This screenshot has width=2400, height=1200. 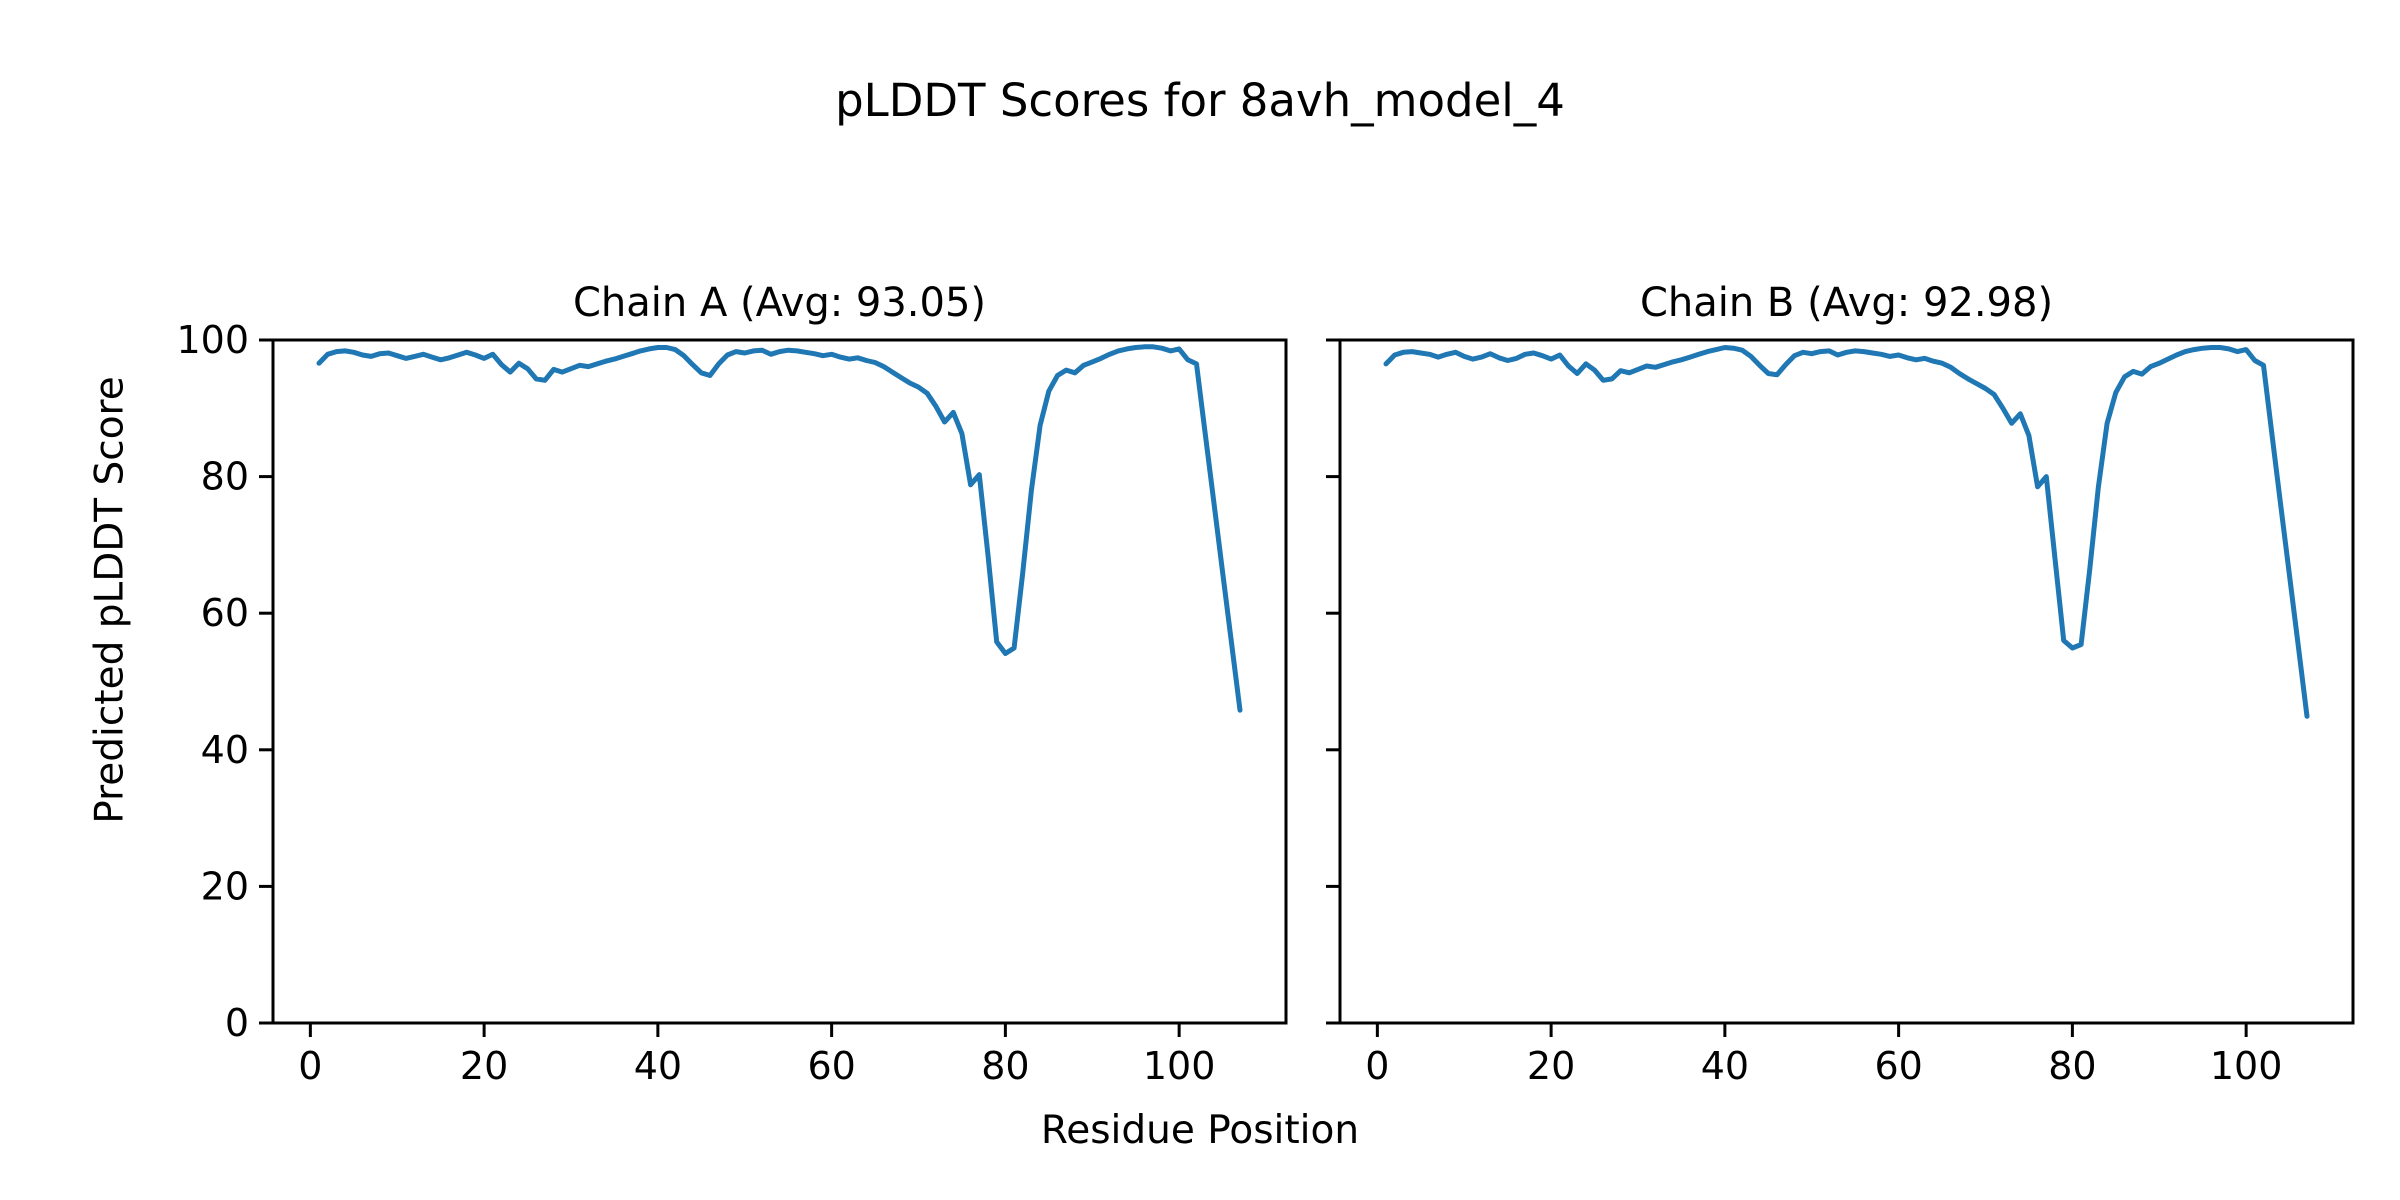 What do you see at coordinates (2072, 1066) in the screenshot?
I see `x-tick-label-chain-b: 80` at bounding box center [2072, 1066].